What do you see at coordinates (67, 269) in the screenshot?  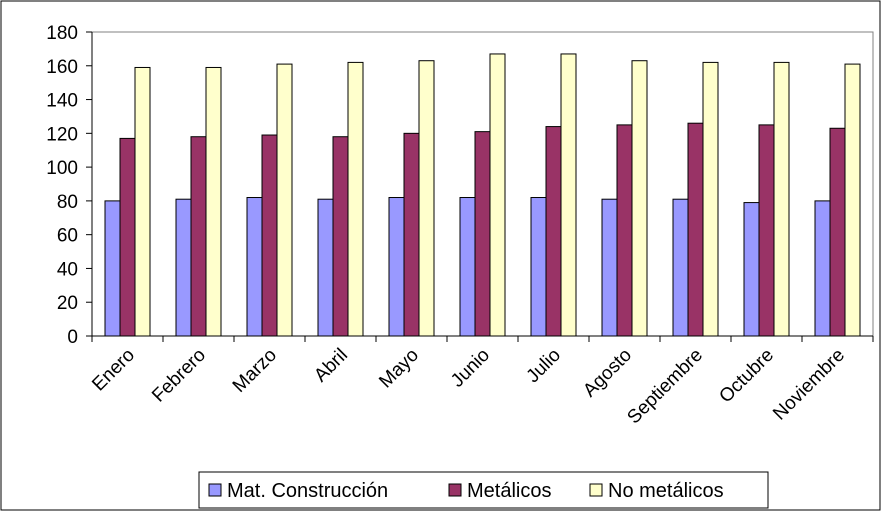 I see `y-tick-label: 40` at bounding box center [67, 269].